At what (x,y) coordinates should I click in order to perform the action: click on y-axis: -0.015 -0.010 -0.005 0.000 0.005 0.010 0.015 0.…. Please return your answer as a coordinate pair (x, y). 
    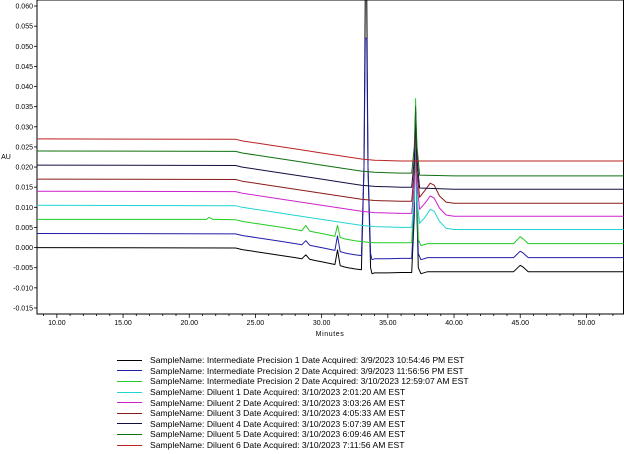
    Looking at the image, I should click on (25, 158).